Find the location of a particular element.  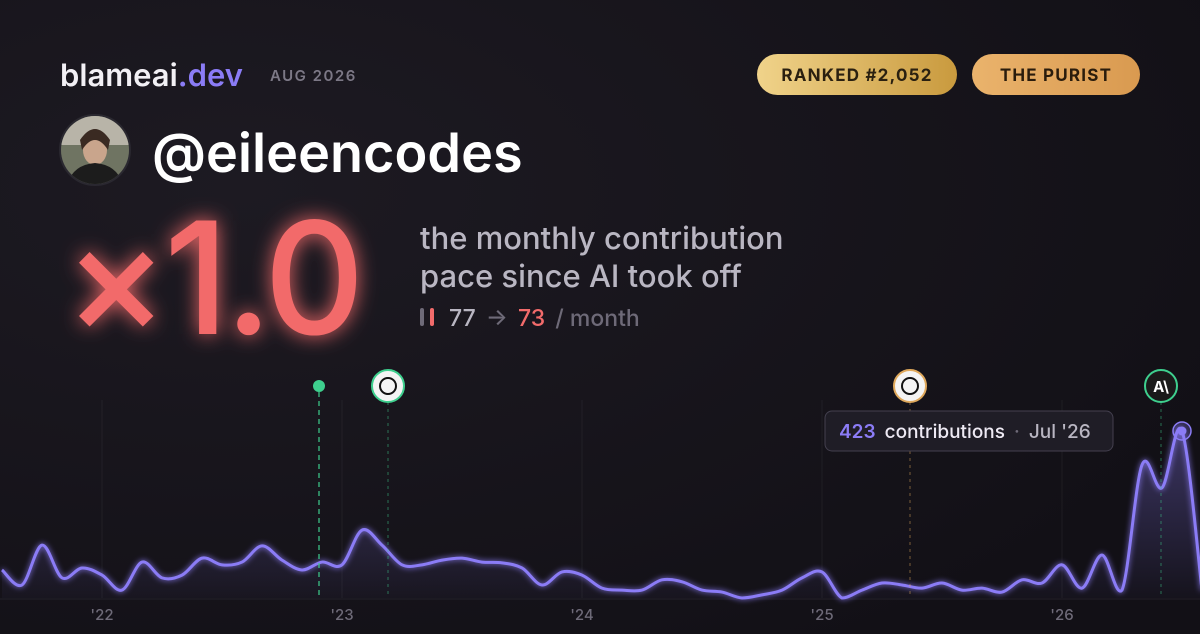

pace-before: 77 is located at coordinates (462, 318).